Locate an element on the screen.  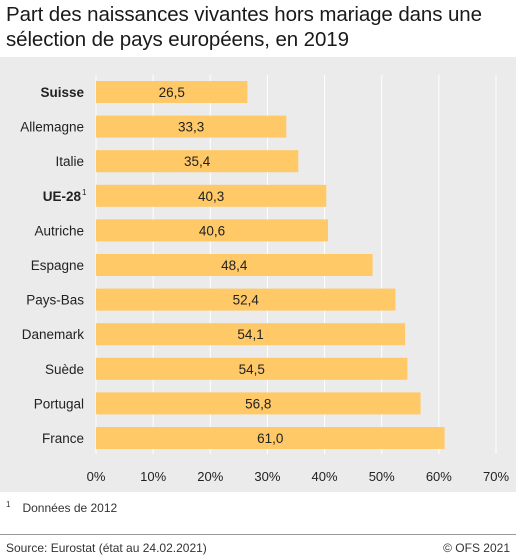
category-label: Italie is located at coordinates (69, 161).